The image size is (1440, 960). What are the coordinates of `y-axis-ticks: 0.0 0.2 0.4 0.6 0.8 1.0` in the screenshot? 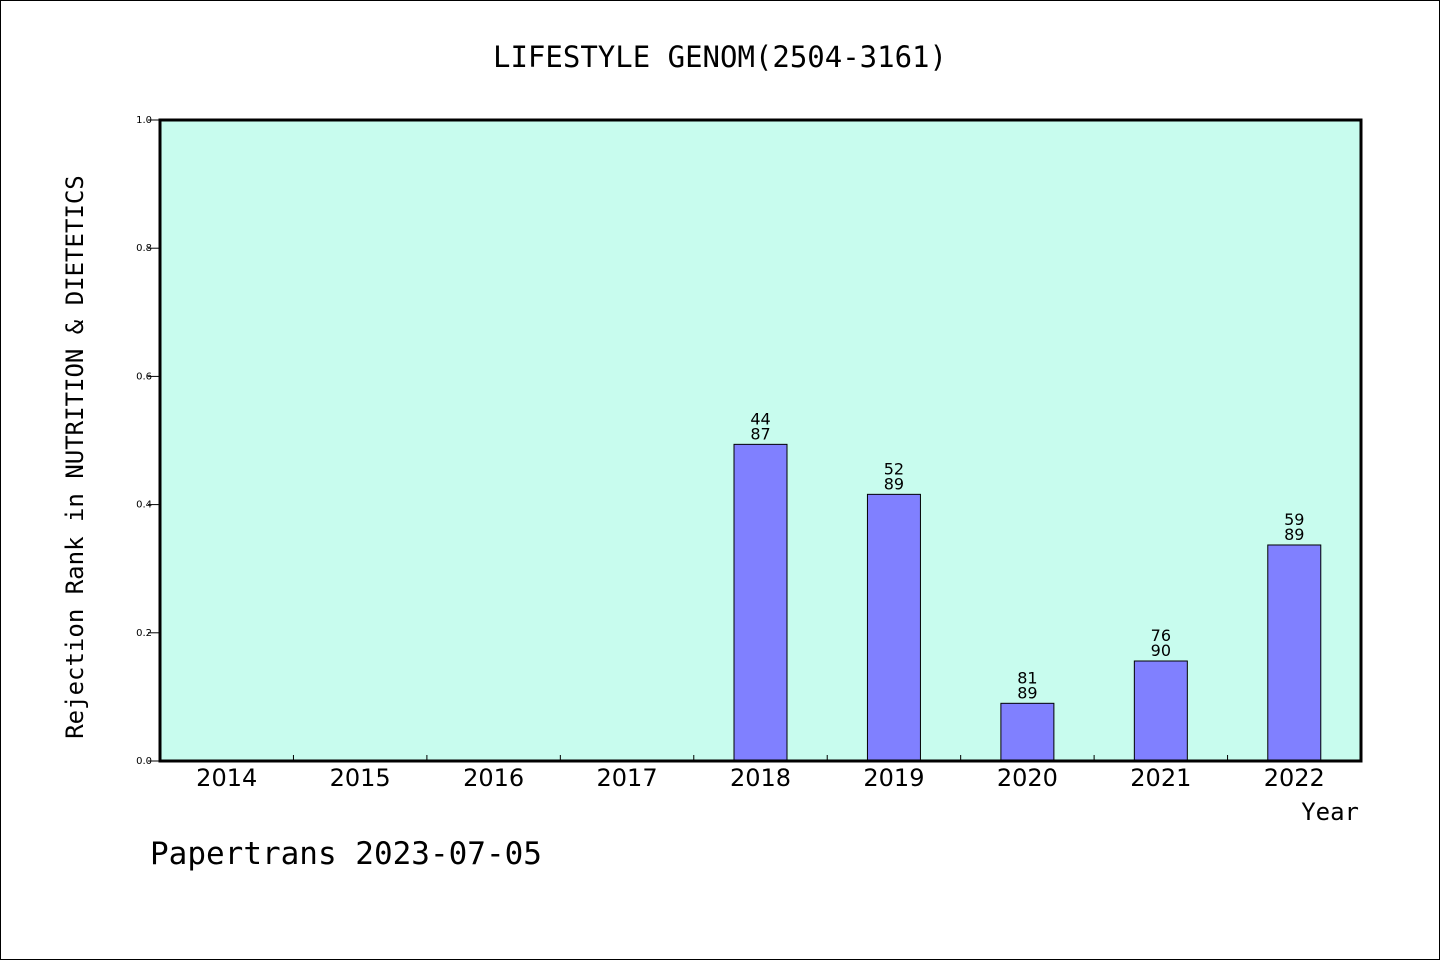 It's located at (148, 441).